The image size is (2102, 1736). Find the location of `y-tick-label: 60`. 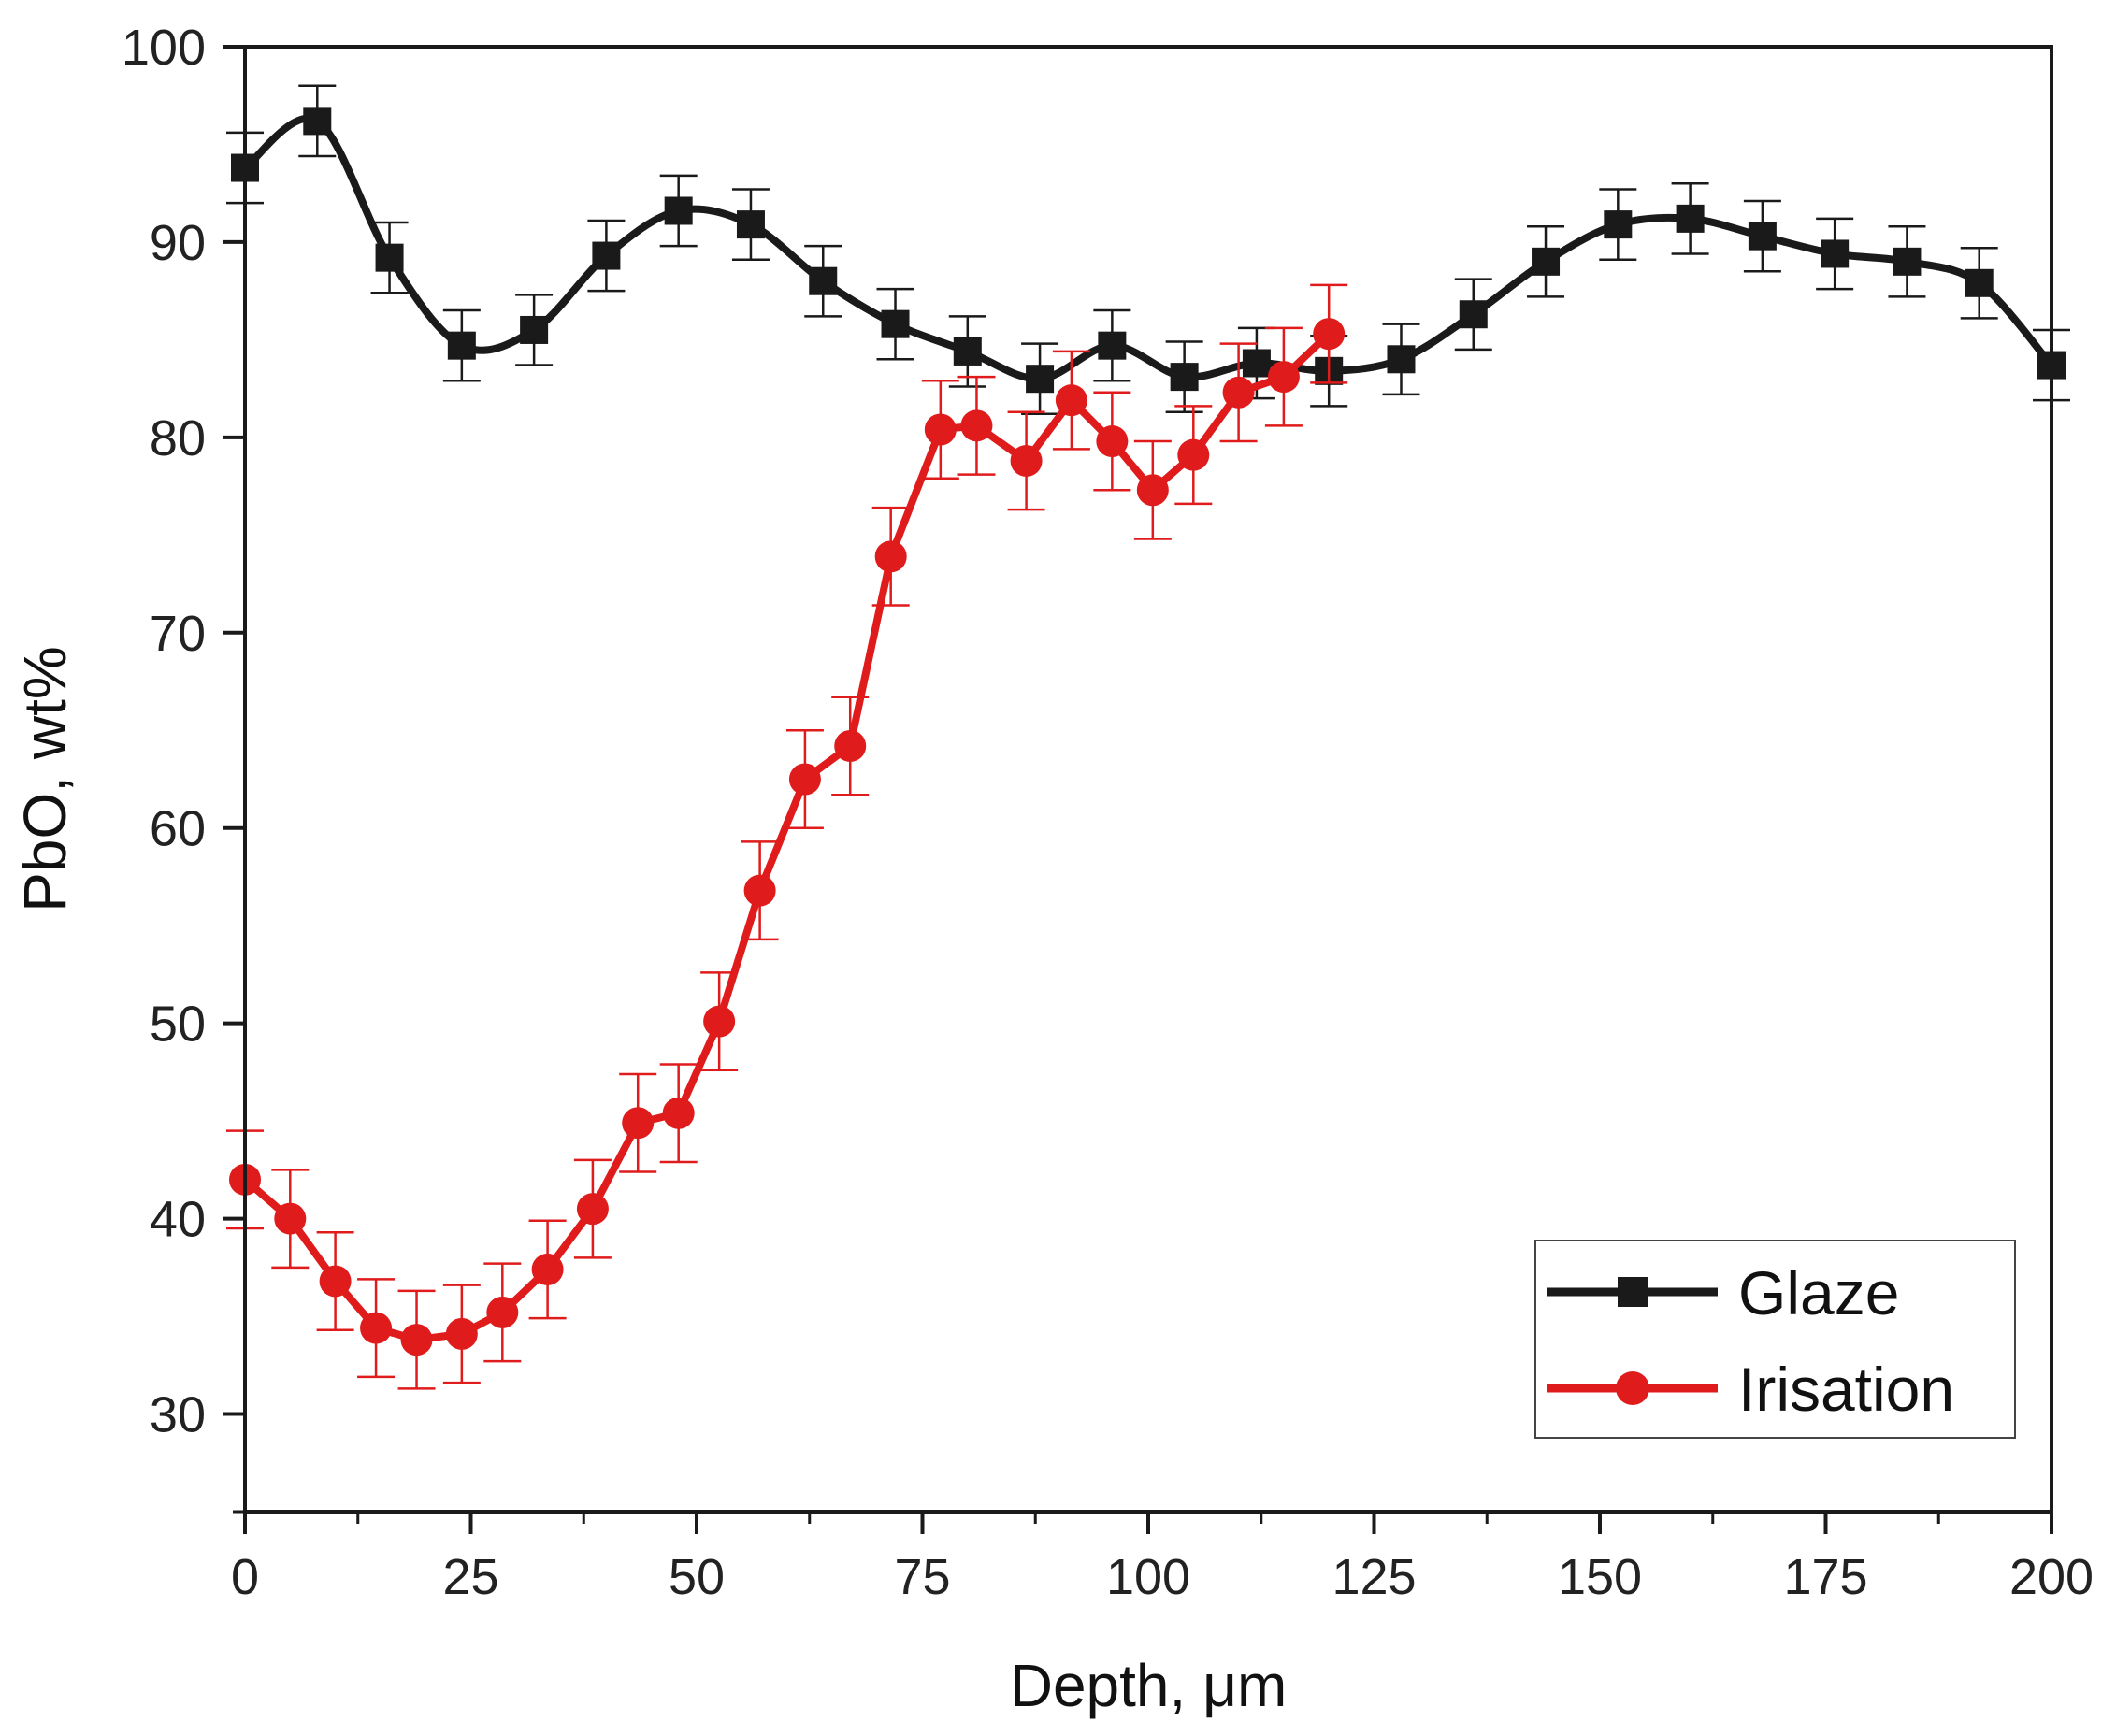

y-tick-label: 60 is located at coordinates (178, 829).